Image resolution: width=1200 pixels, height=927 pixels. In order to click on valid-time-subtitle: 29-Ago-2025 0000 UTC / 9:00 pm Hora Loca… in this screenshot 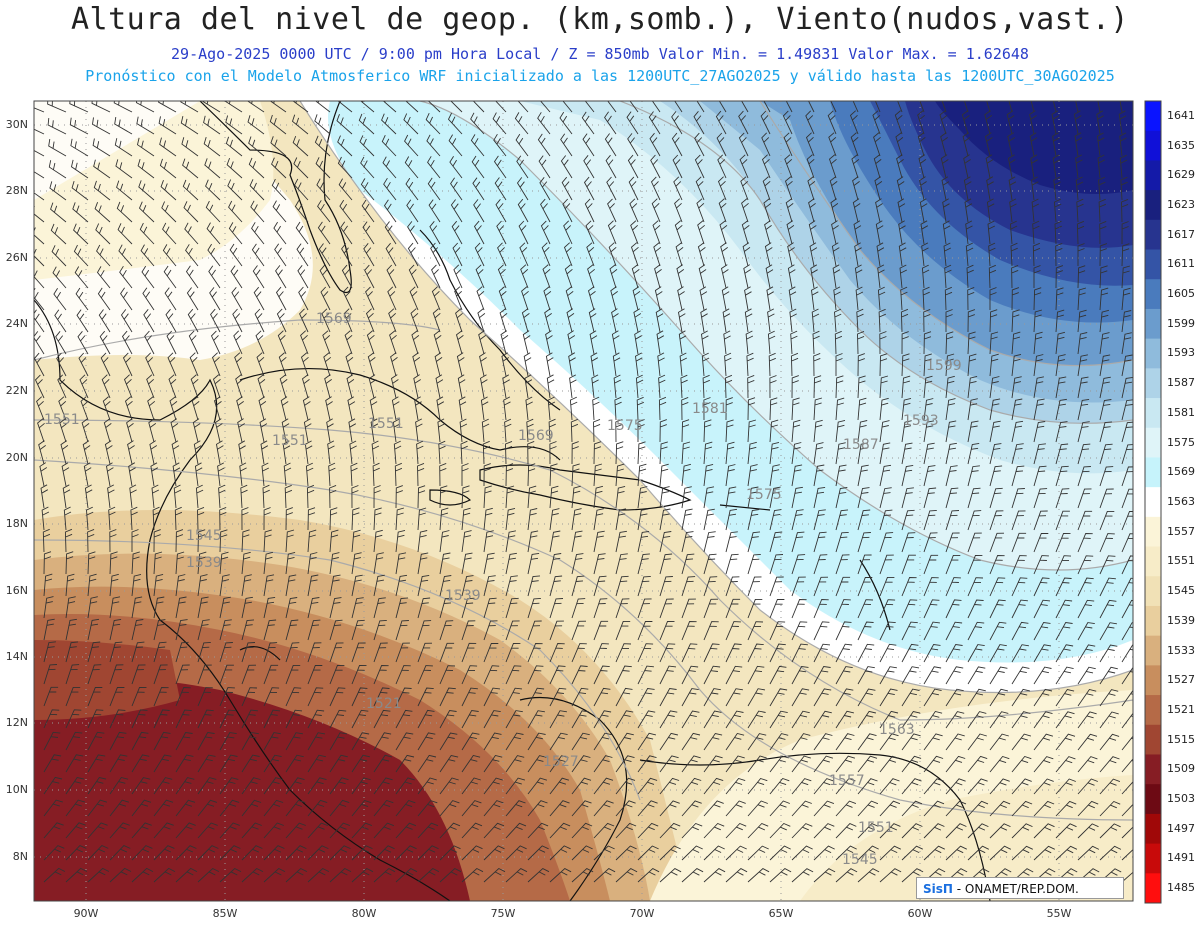, I will do `click(600, 54)`.